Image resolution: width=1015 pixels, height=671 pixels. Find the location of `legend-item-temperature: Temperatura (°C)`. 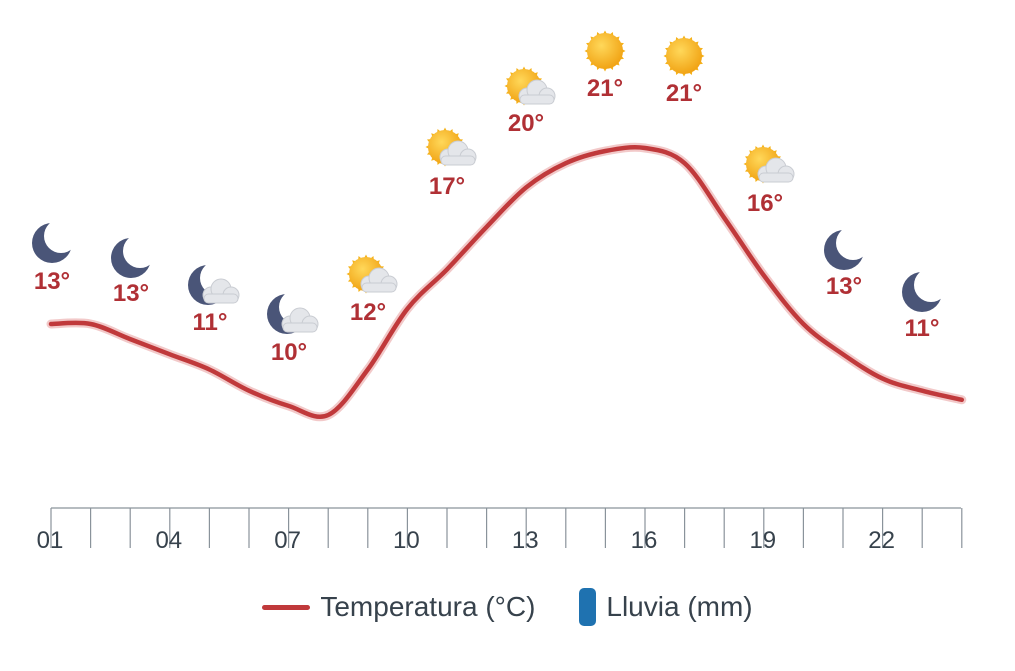

legend-item-temperature: Temperatura (°C) is located at coordinates (398, 607).